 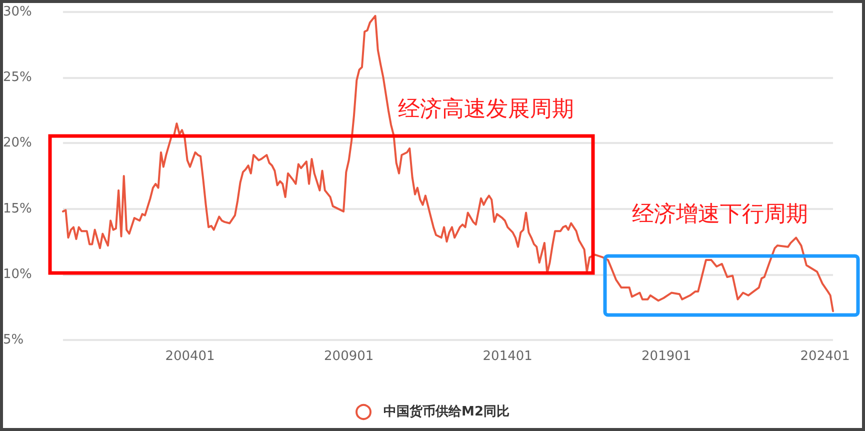 I want to click on x-tick-label: 200401, so click(x=190, y=356).